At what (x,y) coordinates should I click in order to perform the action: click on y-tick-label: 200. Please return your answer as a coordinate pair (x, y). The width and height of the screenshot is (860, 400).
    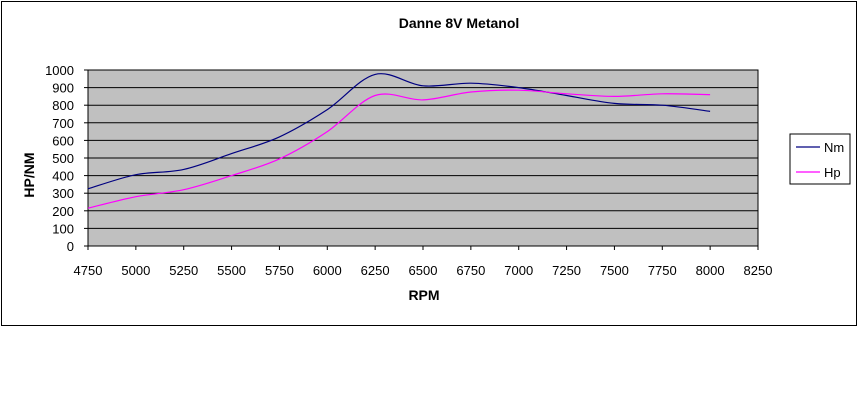
    Looking at the image, I should click on (63, 211).